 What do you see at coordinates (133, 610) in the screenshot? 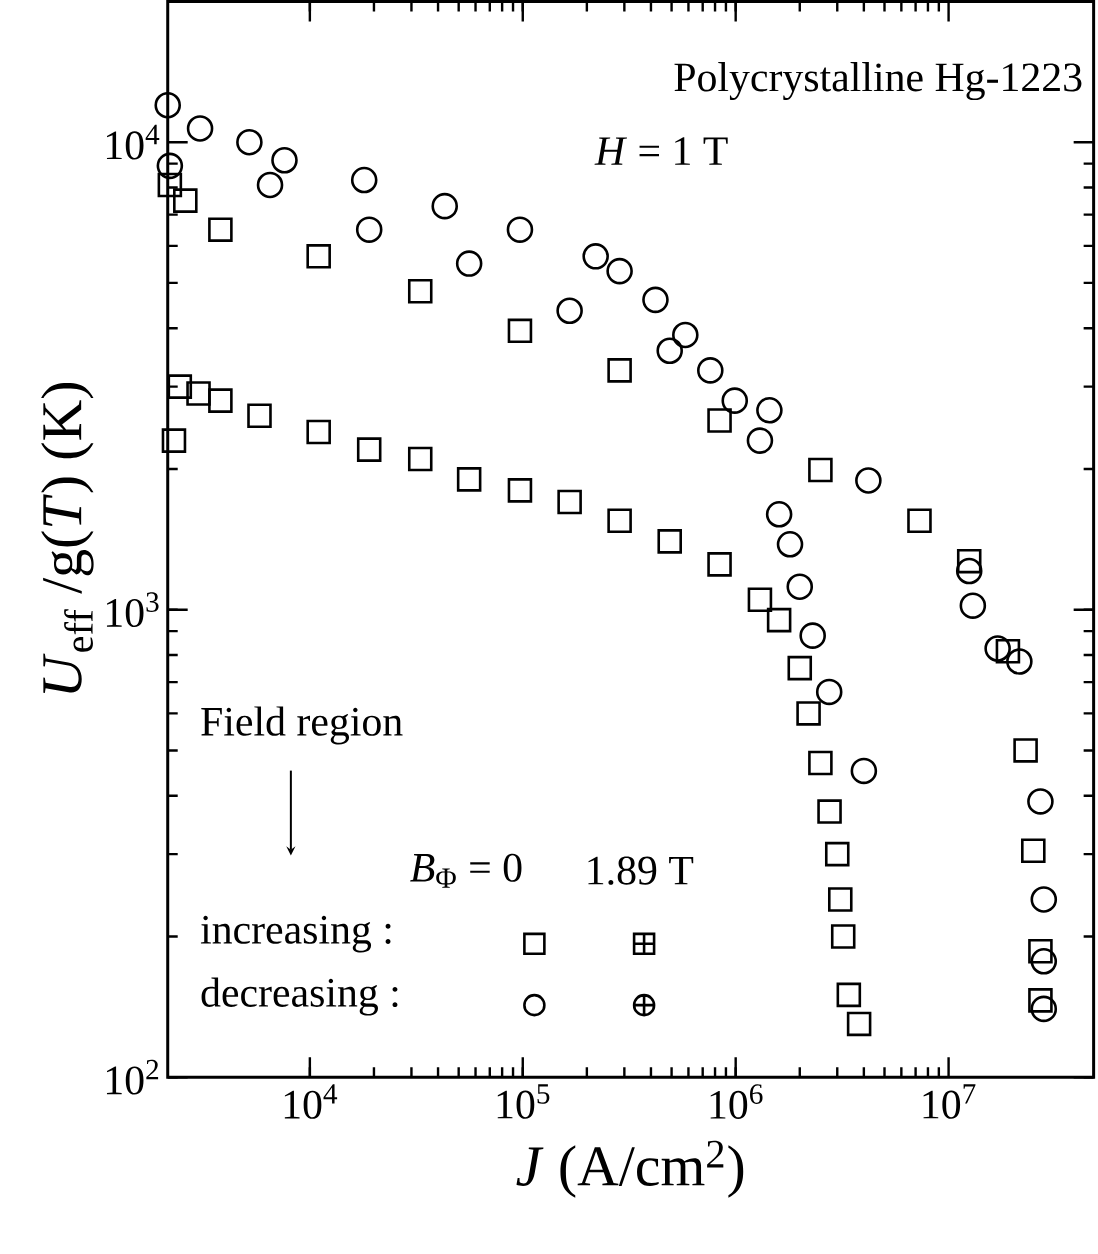
I see `y-tick-label: 10$^{3}$` at bounding box center [133, 610].